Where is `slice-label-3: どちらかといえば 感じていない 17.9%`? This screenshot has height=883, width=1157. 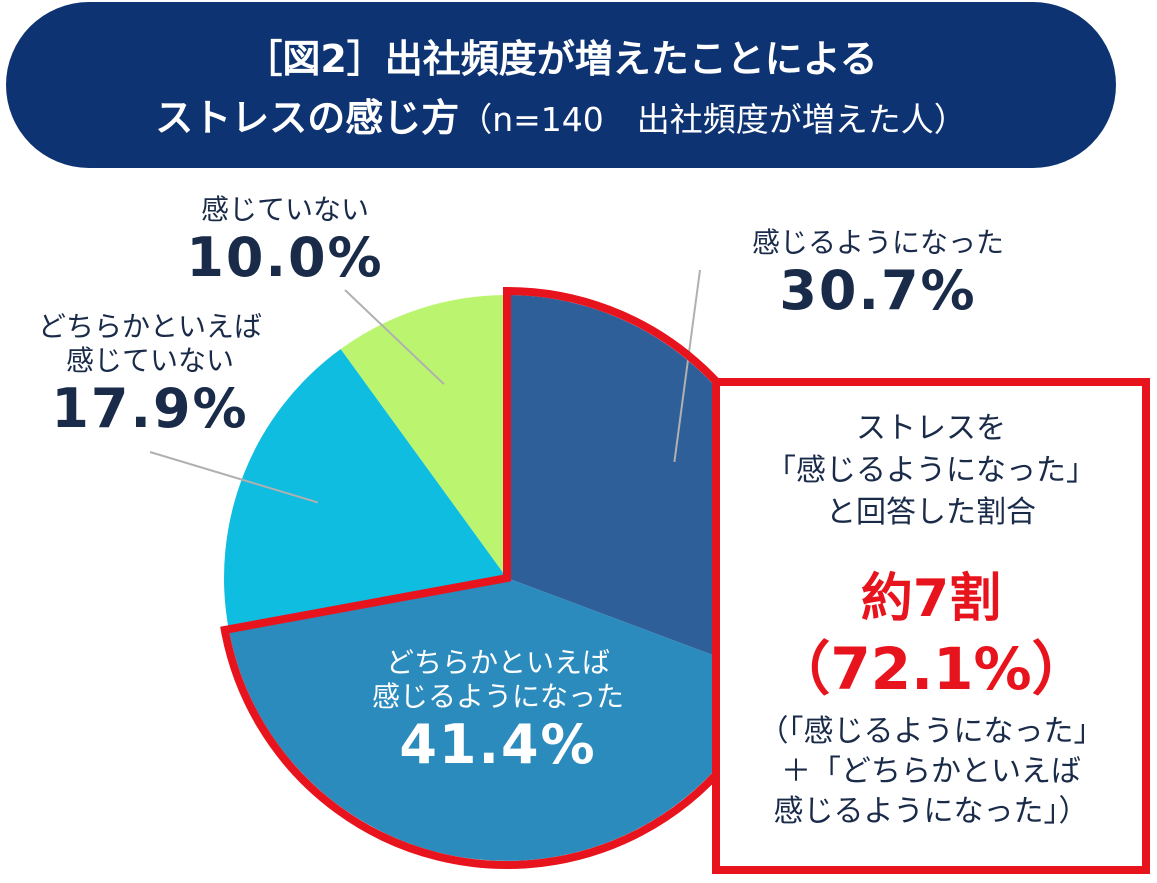
slice-label-3: どちらかといえば 感じていない 17.9% is located at coordinates (150, 375).